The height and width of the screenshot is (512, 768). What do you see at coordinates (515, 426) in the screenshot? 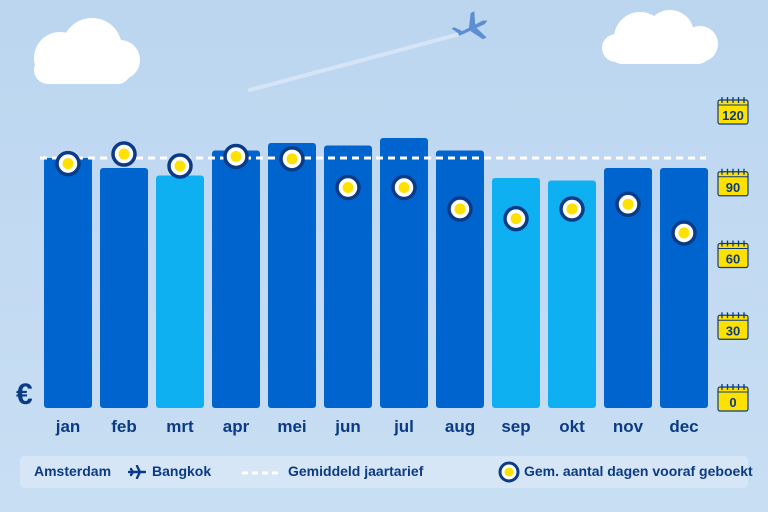
I see `x-label-sep: sep` at bounding box center [515, 426].